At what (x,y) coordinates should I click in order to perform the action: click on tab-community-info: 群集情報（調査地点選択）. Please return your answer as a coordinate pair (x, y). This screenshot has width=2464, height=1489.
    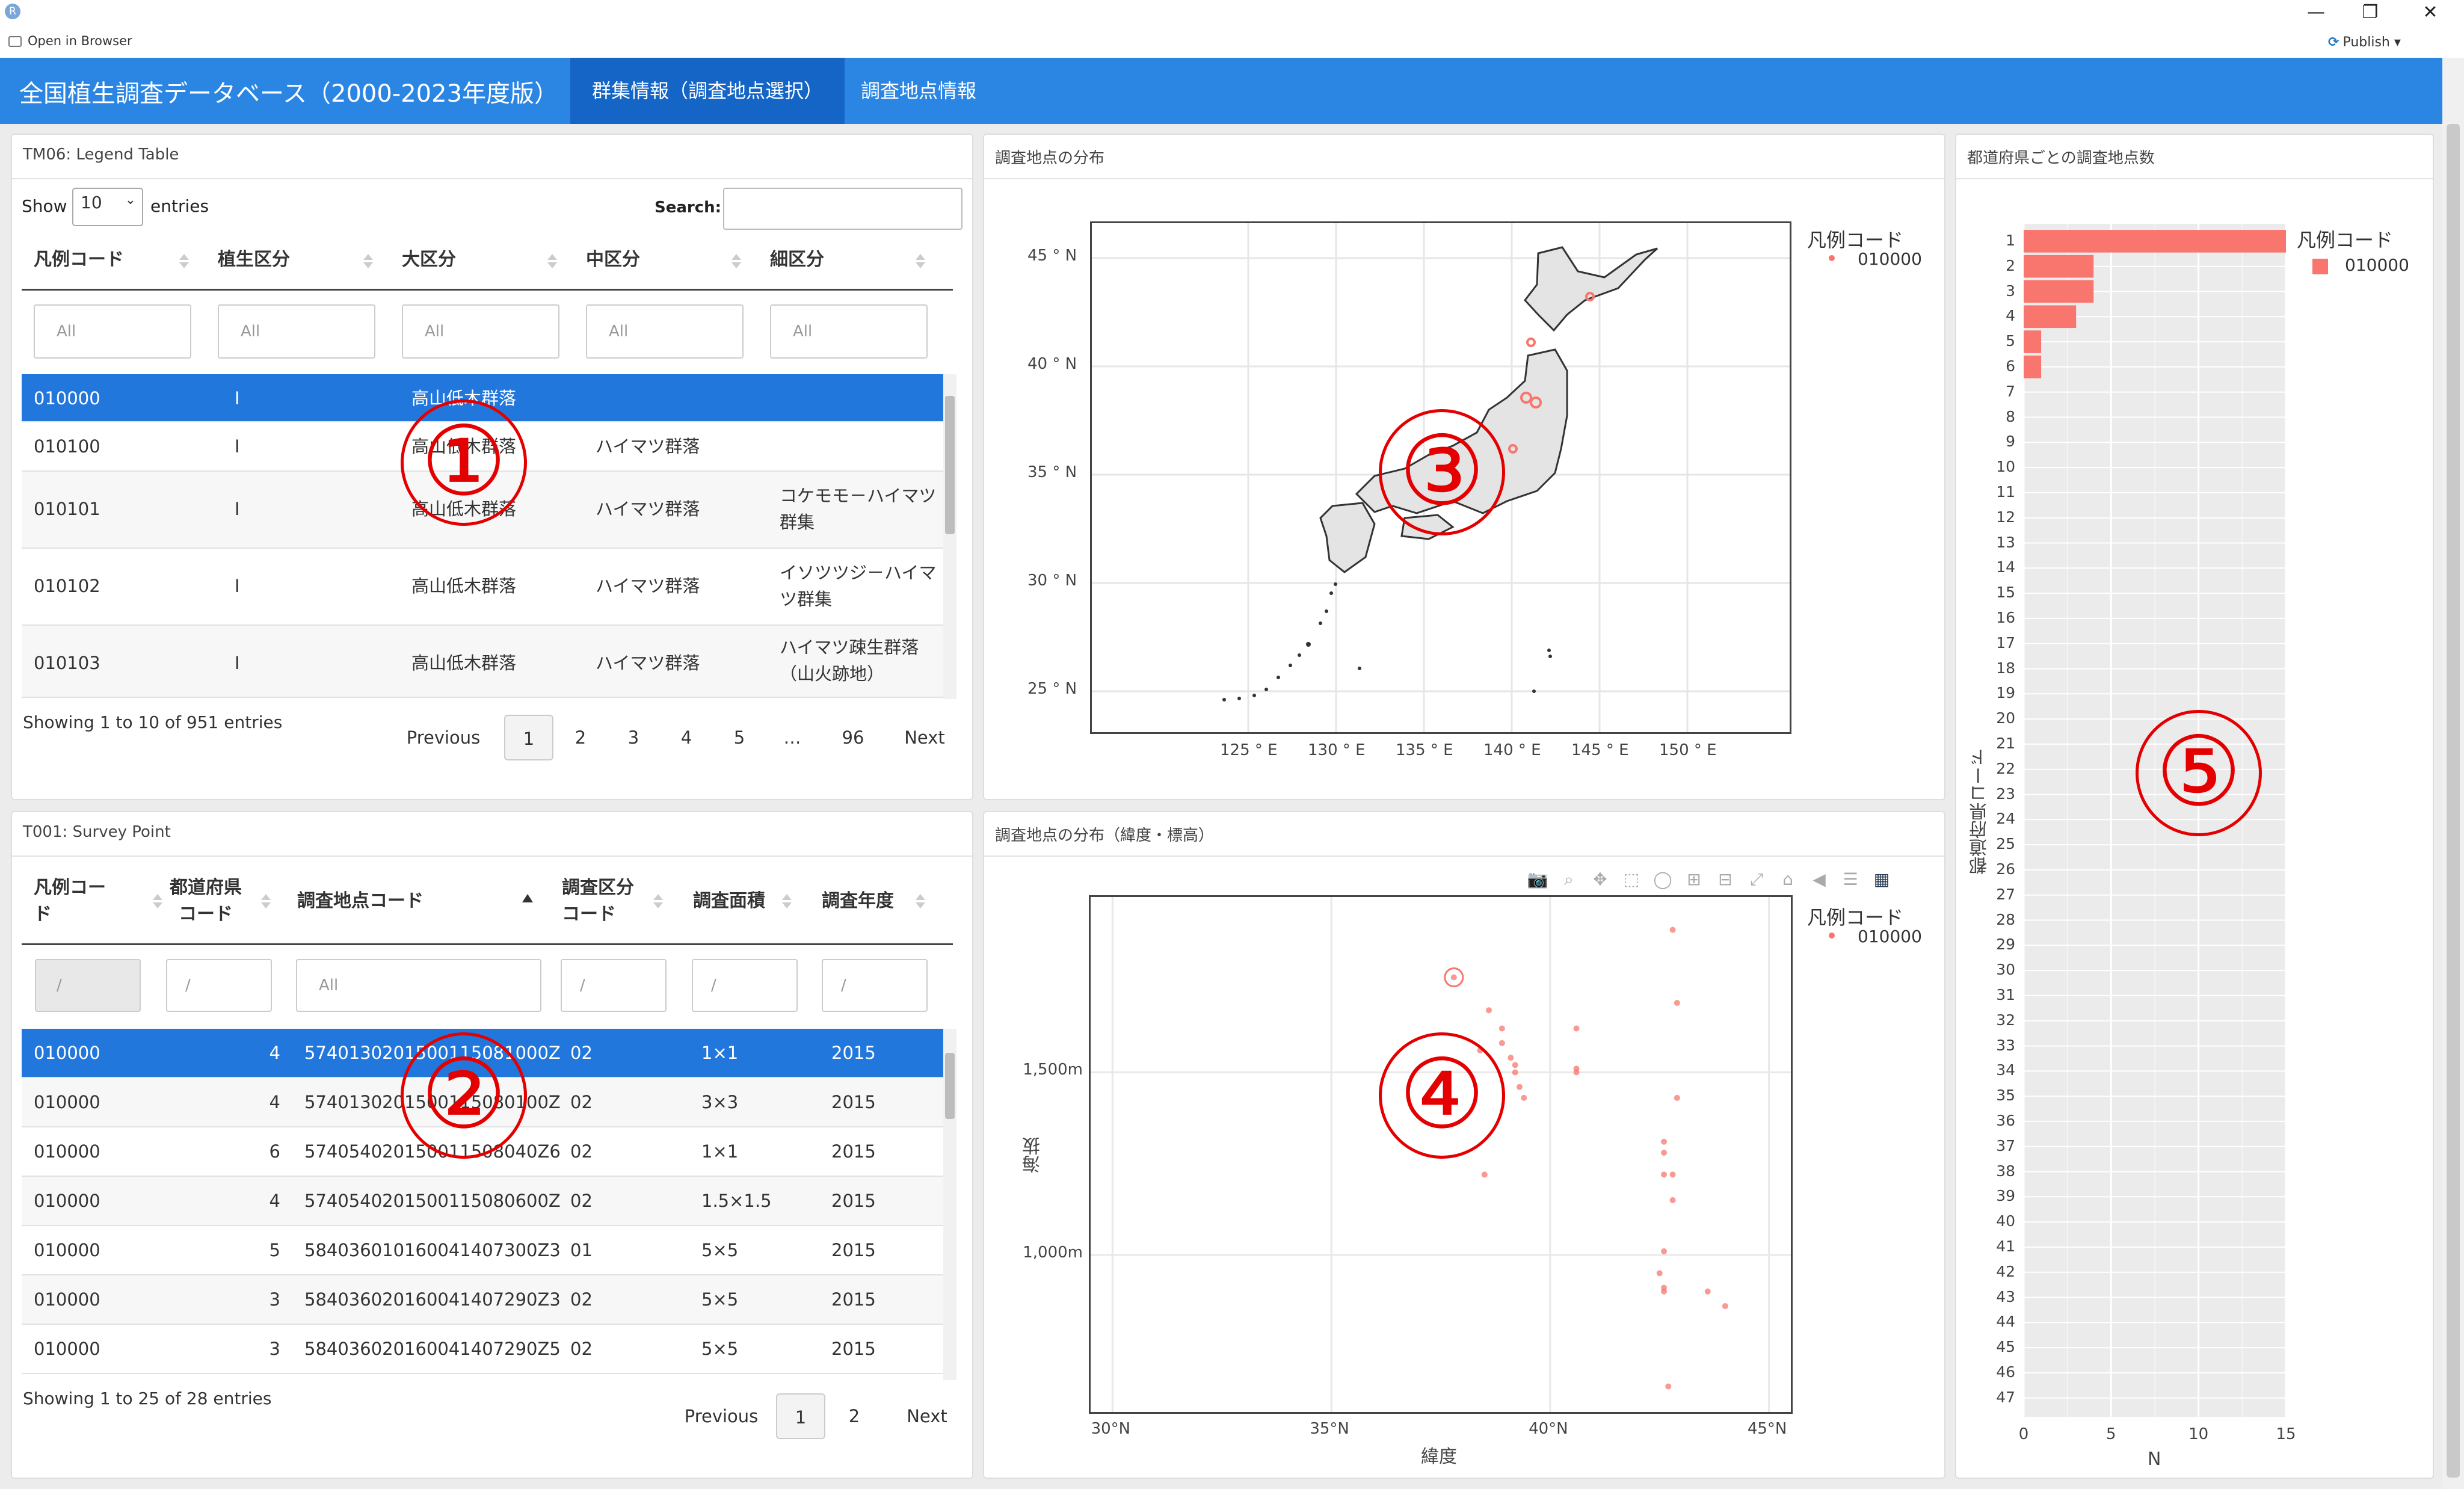
    Looking at the image, I should click on (708, 91).